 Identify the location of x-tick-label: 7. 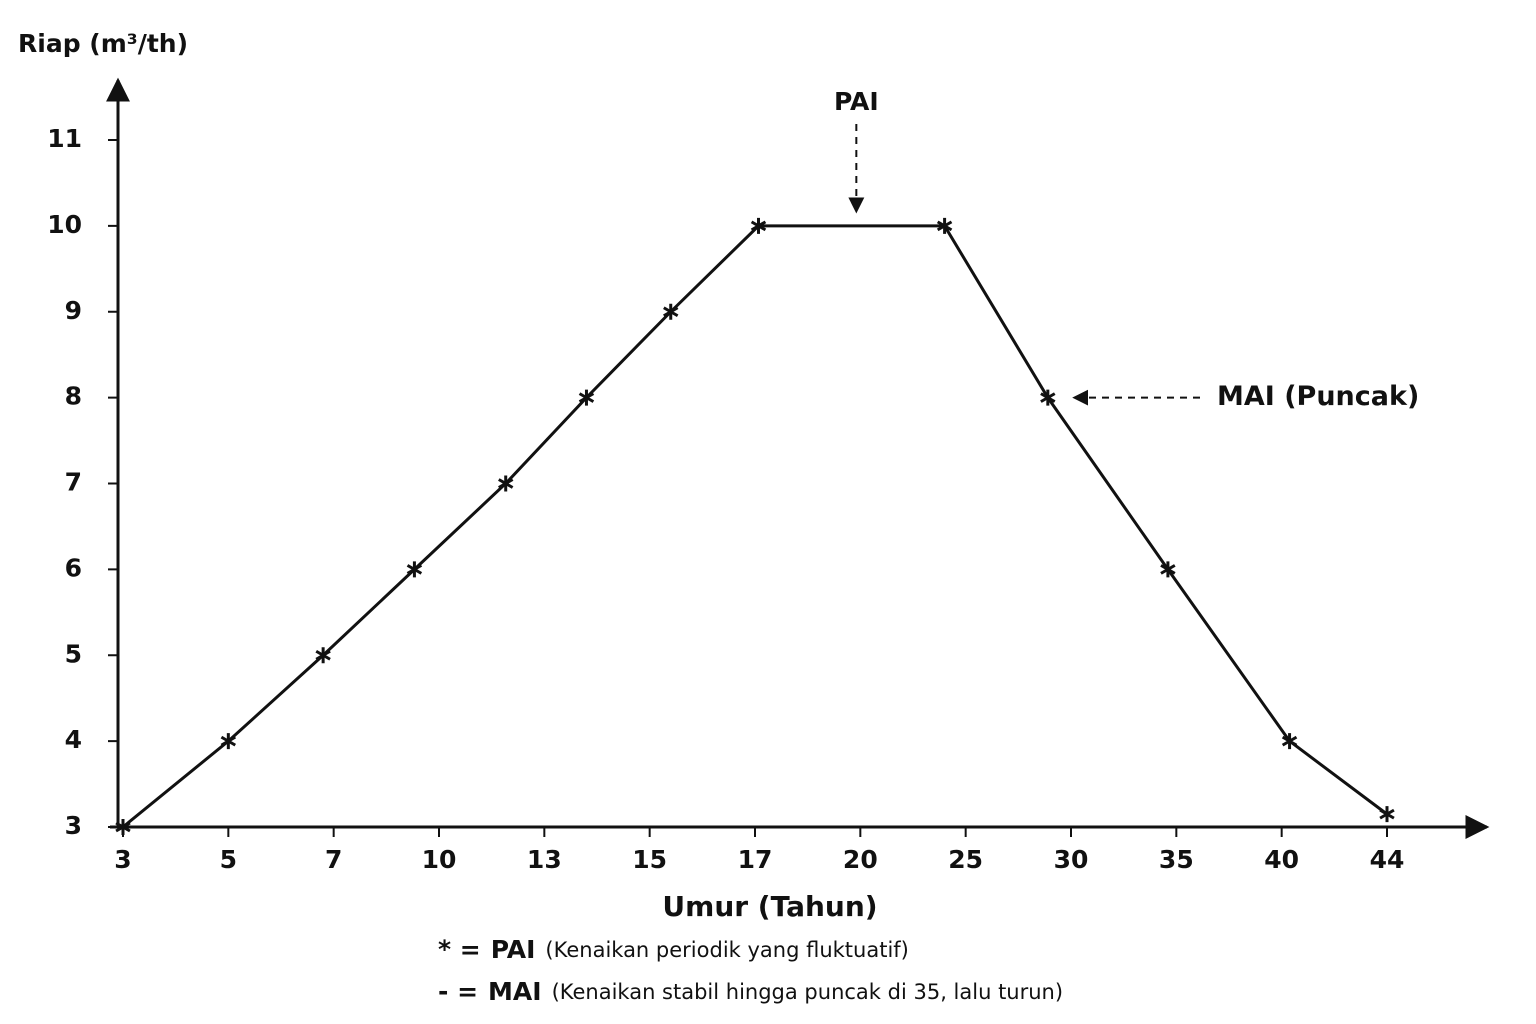
(333, 859).